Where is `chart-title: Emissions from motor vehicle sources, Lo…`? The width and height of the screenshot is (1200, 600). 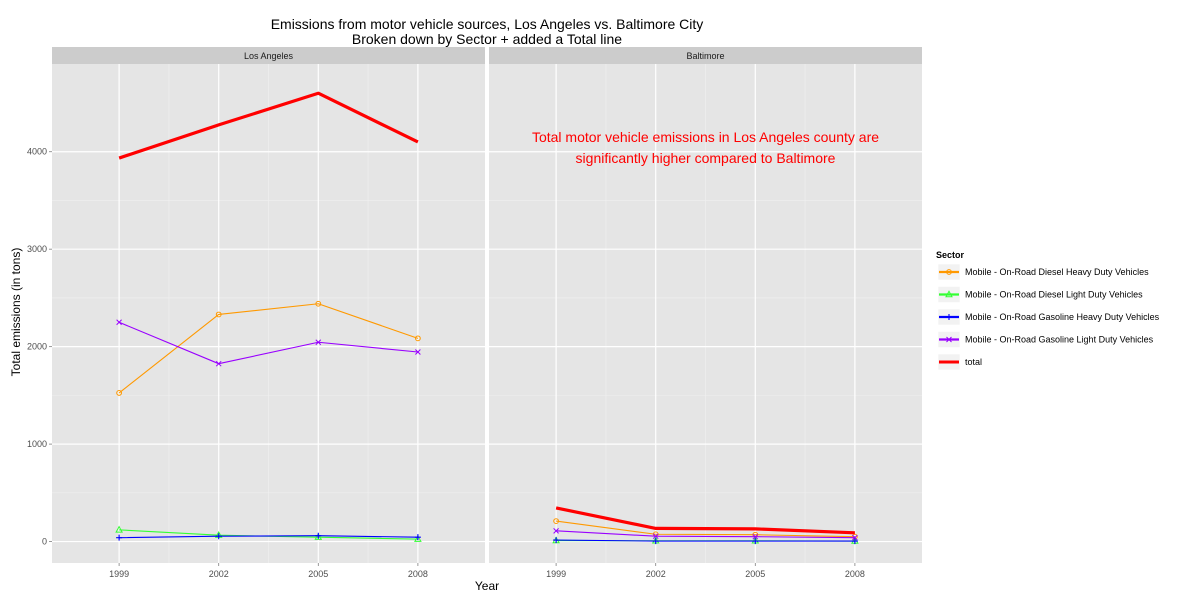 chart-title: Emissions from motor vehicle sources, Lo… is located at coordinates (487, 24).